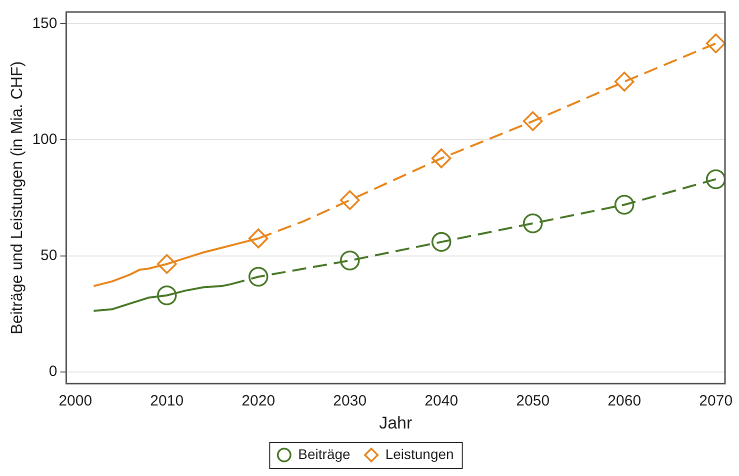 The image size is (739, 476). What do you see at coordinates (45, 139) in the screenshot?
I see `y-tick-label: 100` at bounding box center [45, 139].